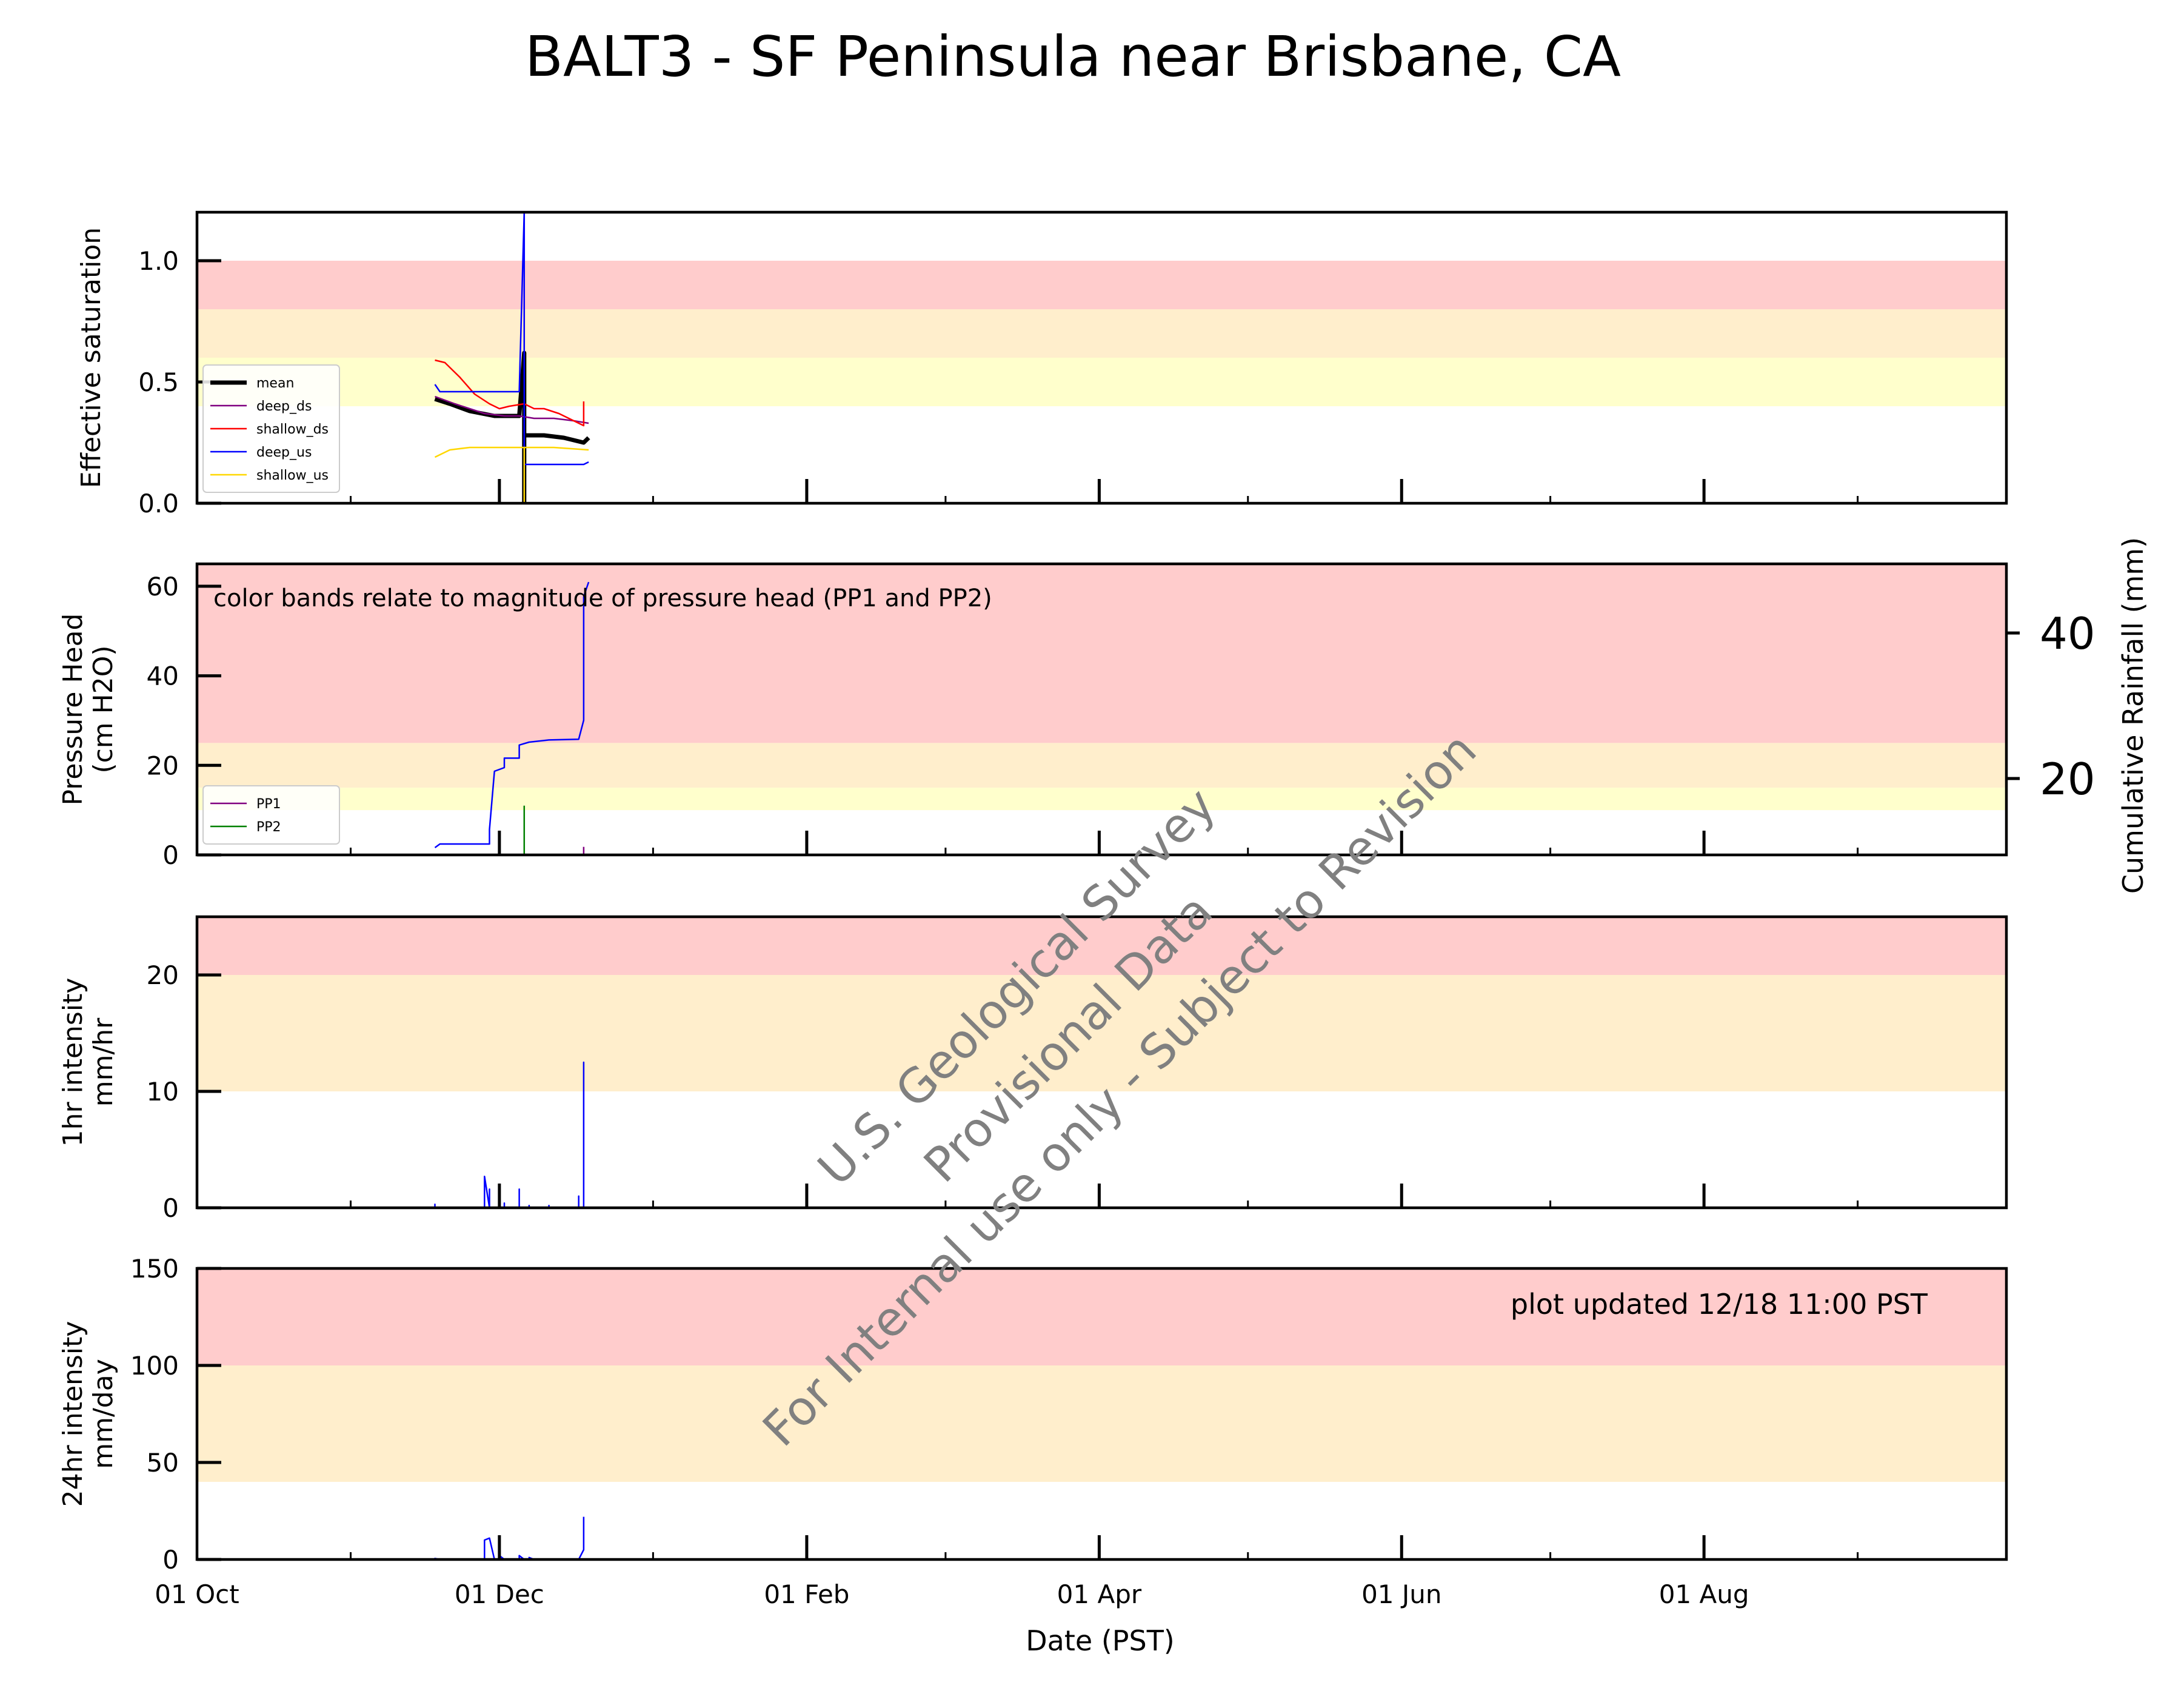  I want to click on series-line-intensity_24hr, so click(509, 1537).